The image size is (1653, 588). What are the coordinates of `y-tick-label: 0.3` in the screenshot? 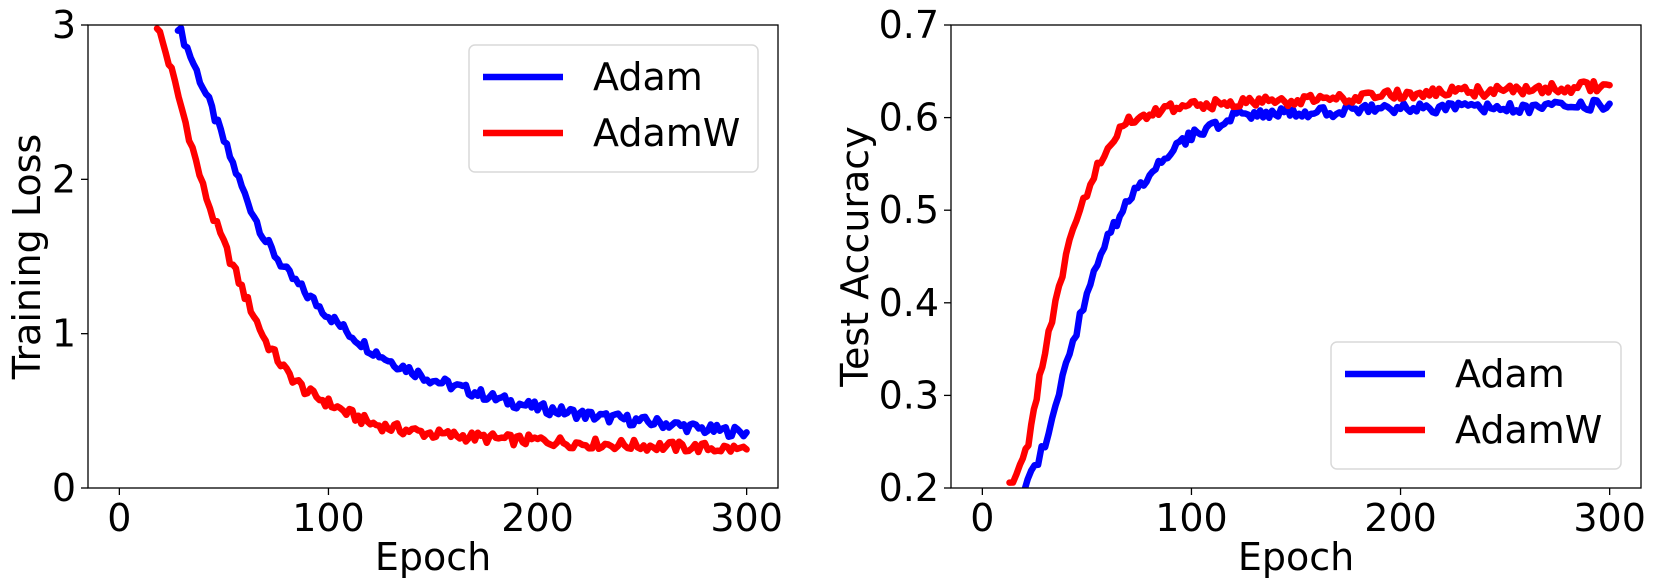 It's located at (909, 395).